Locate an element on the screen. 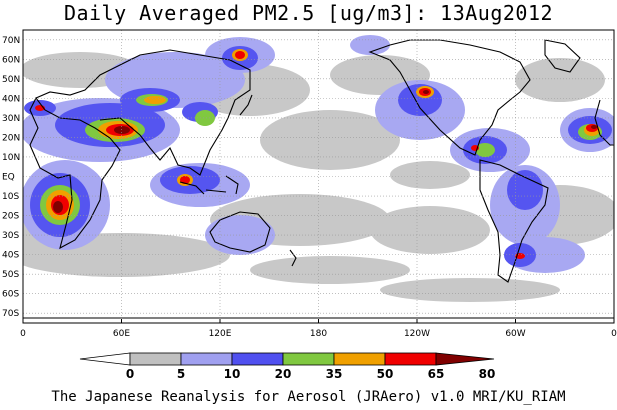 The height and width of the screenshot is (410, 617). lon-label: 180 is located at coordinates (318, 334).